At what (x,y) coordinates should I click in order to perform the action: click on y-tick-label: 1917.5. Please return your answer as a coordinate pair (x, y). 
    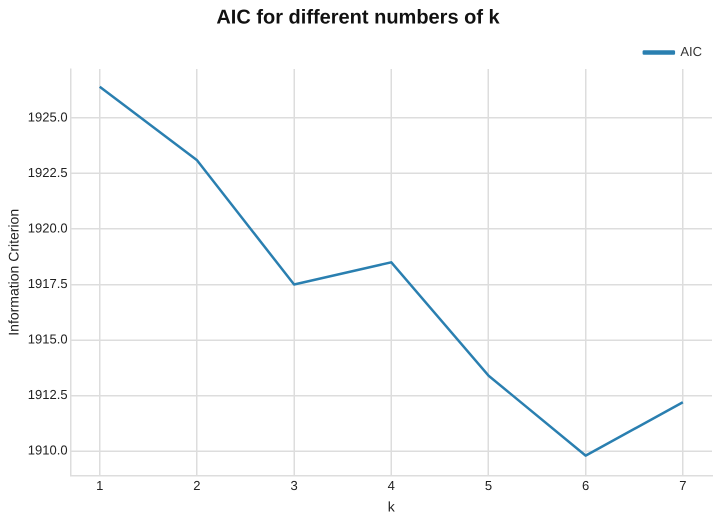
    Looking at the image, I should click on (48, 284).